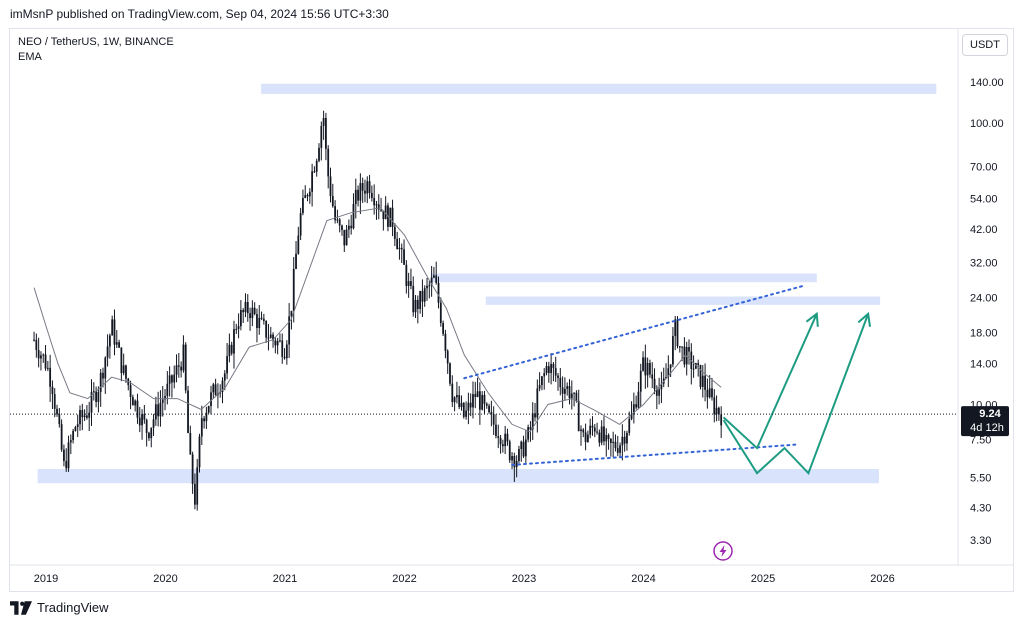 The height and width of the screenshot is (627, 1024). I want to click on x-tick-label: 2023, so click(524, 579).